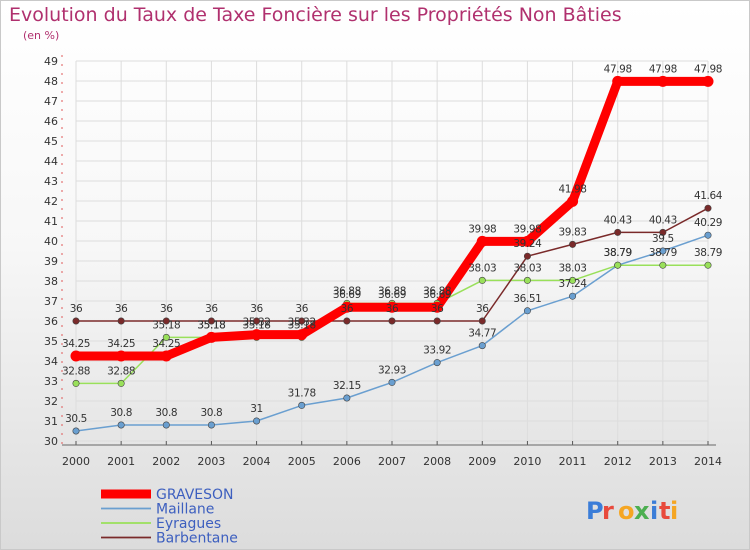 The height and width of the screenshot is (550, 750). I want to click on data-label-graveson: 39.98, so click(527, 229).